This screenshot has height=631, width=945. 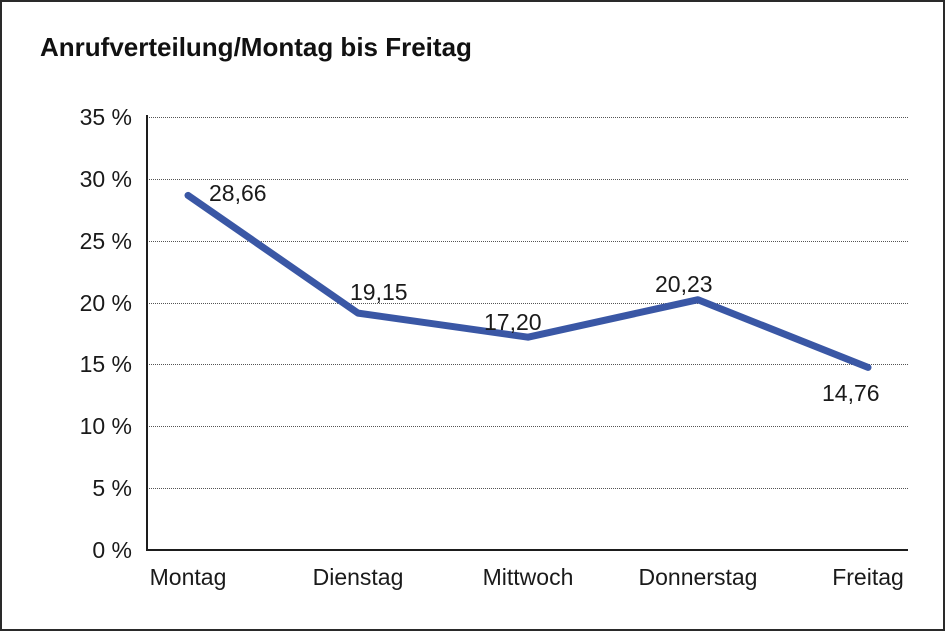 I want to click on data-point-label: 20,23, so click(x=684, y=284).